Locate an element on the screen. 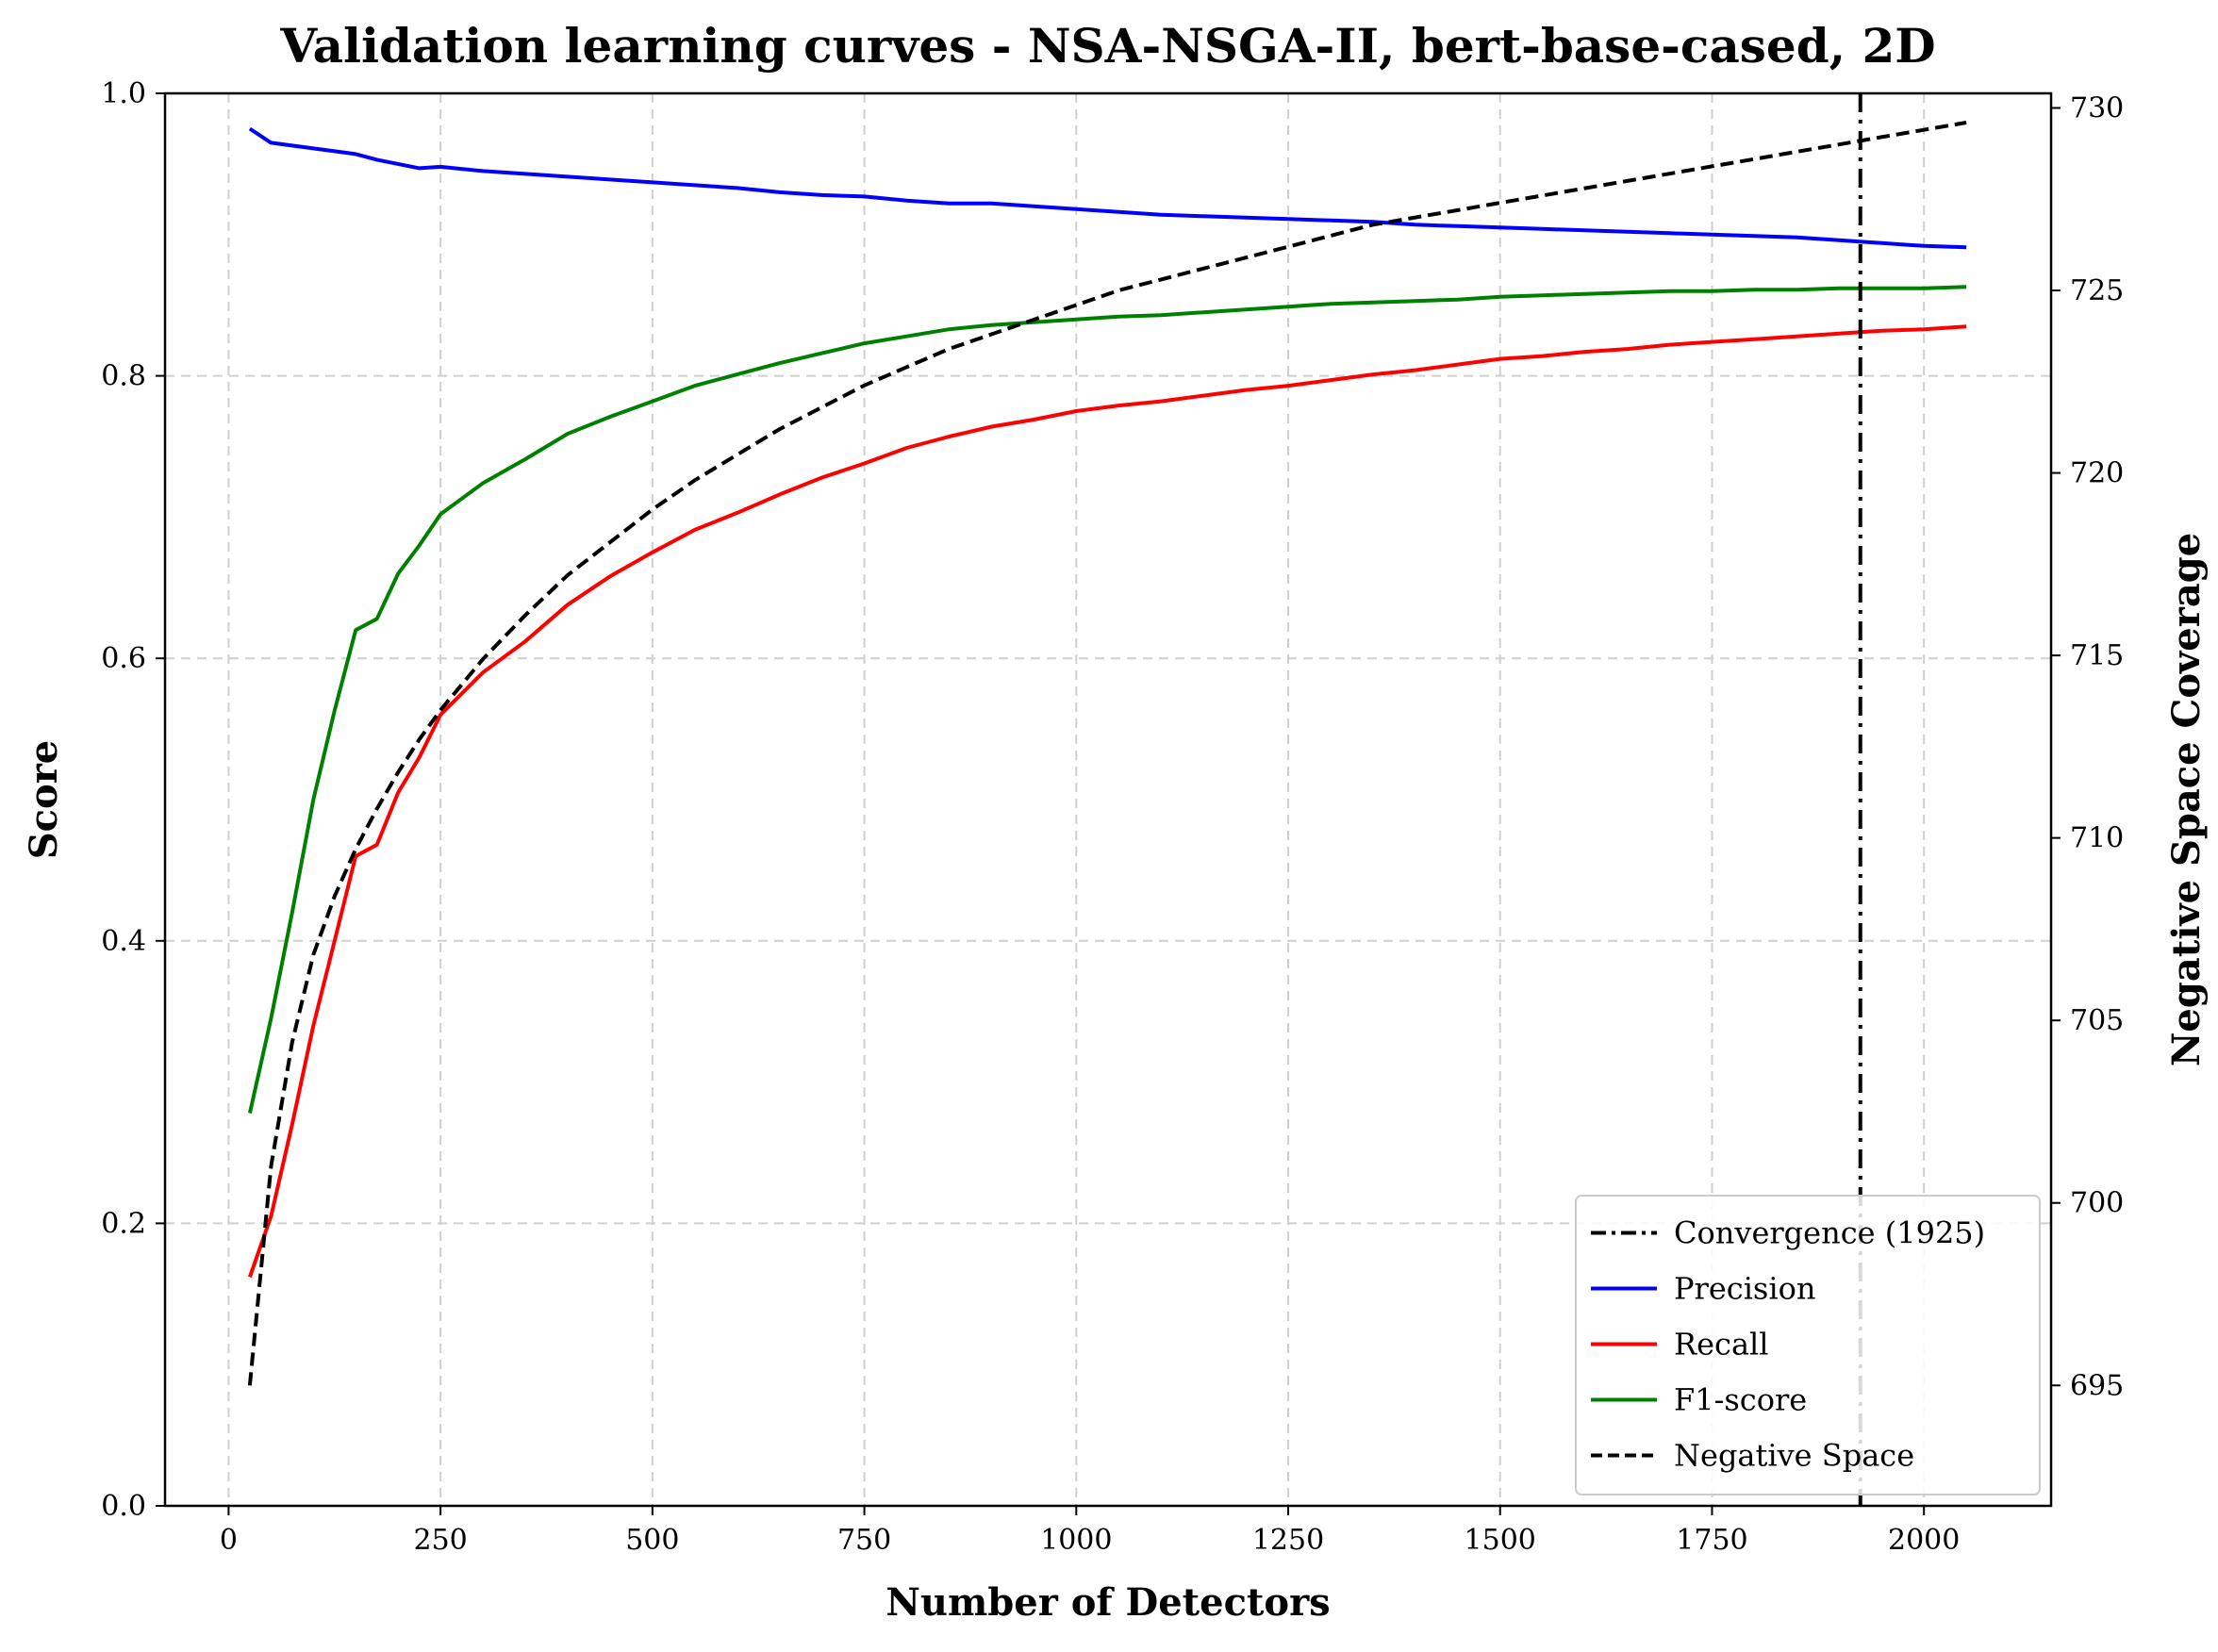 The image size is (2218, 1652). y2-tick-label: 705 is located at coordinates (2097, 1021).